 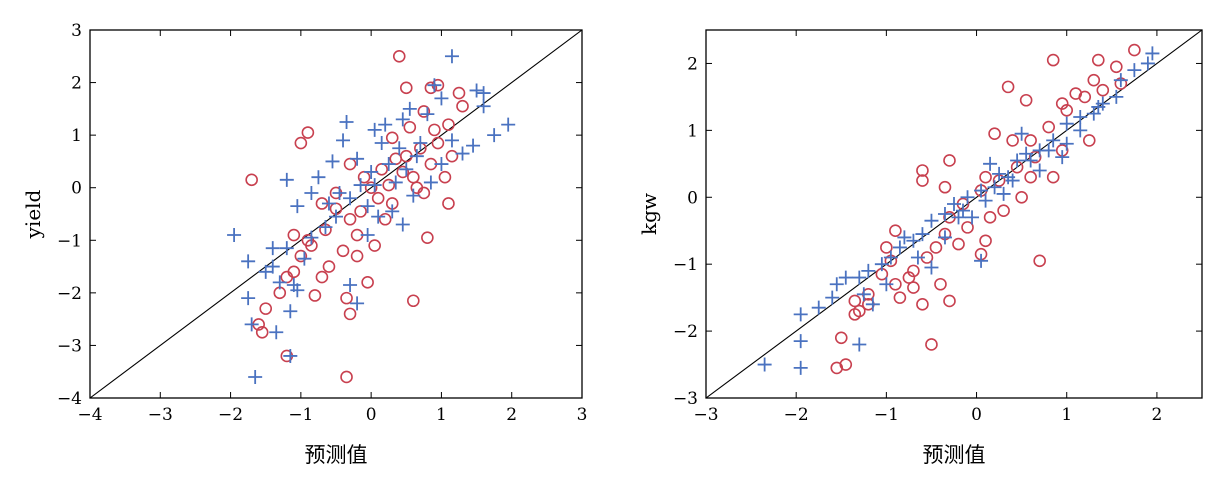 I want to click on left-x-tick-label: −2, so click(x=230, y=415).